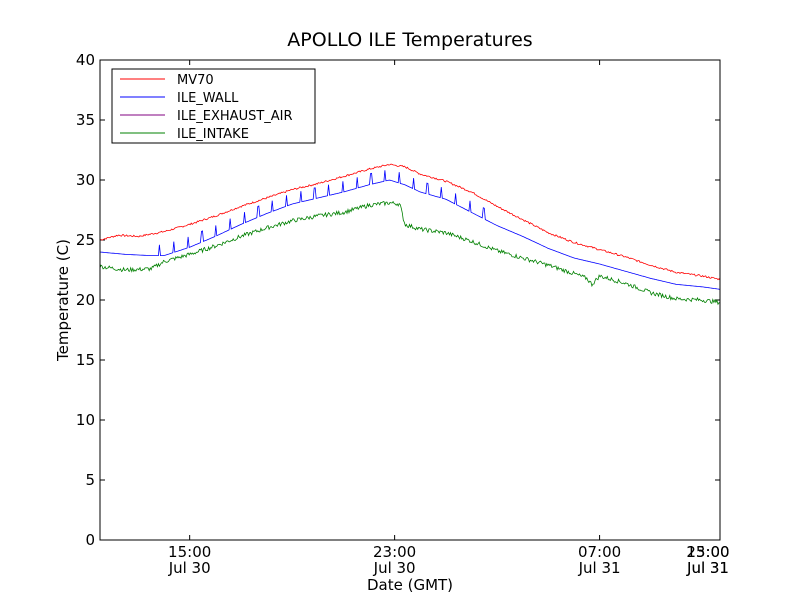 The width and height of the screenshot is (800, 600). What do you see at coordinates (599, 552) in the screenshot?
I see `x-tick-label-time: 07:00` at bounding box center [599, 552].